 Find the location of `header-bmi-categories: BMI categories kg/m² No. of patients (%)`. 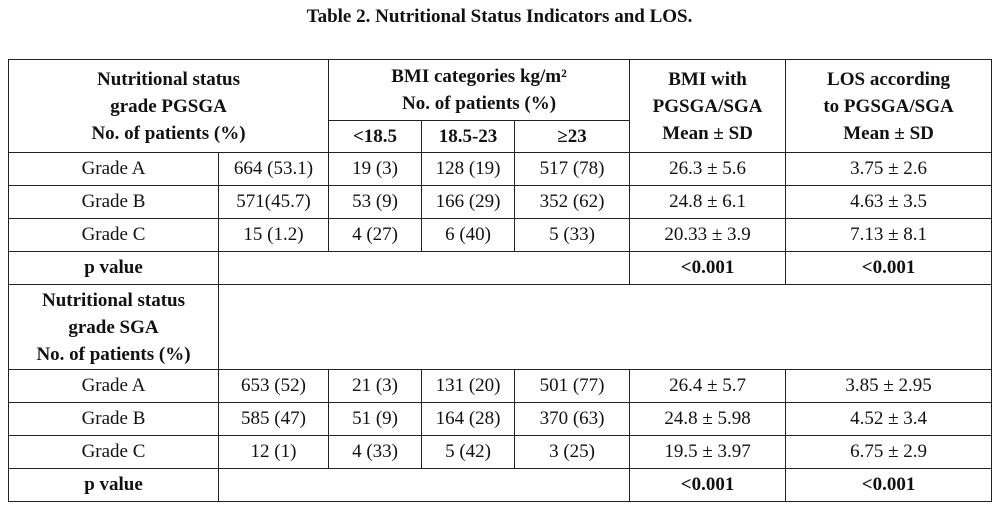

header-bmi-categories: BMI categories kg/m² No. of patients (%) is located at coordinates (479, 90).